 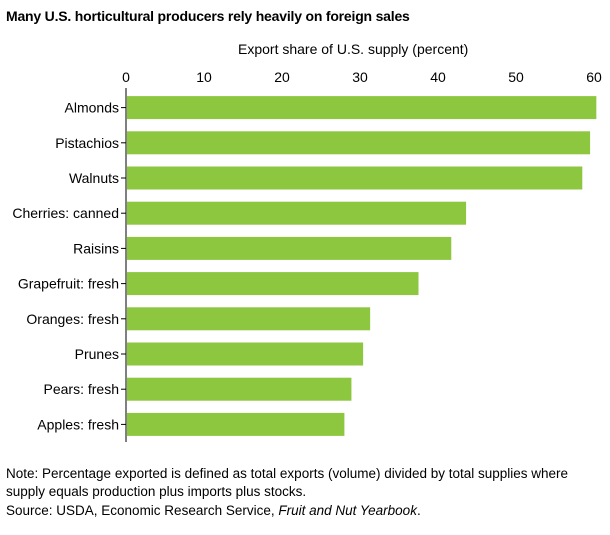 What do you see at coordinates (94, 178) in the screenshot?
I see `category-label: Walnuts` at bounding box center [94, 178].